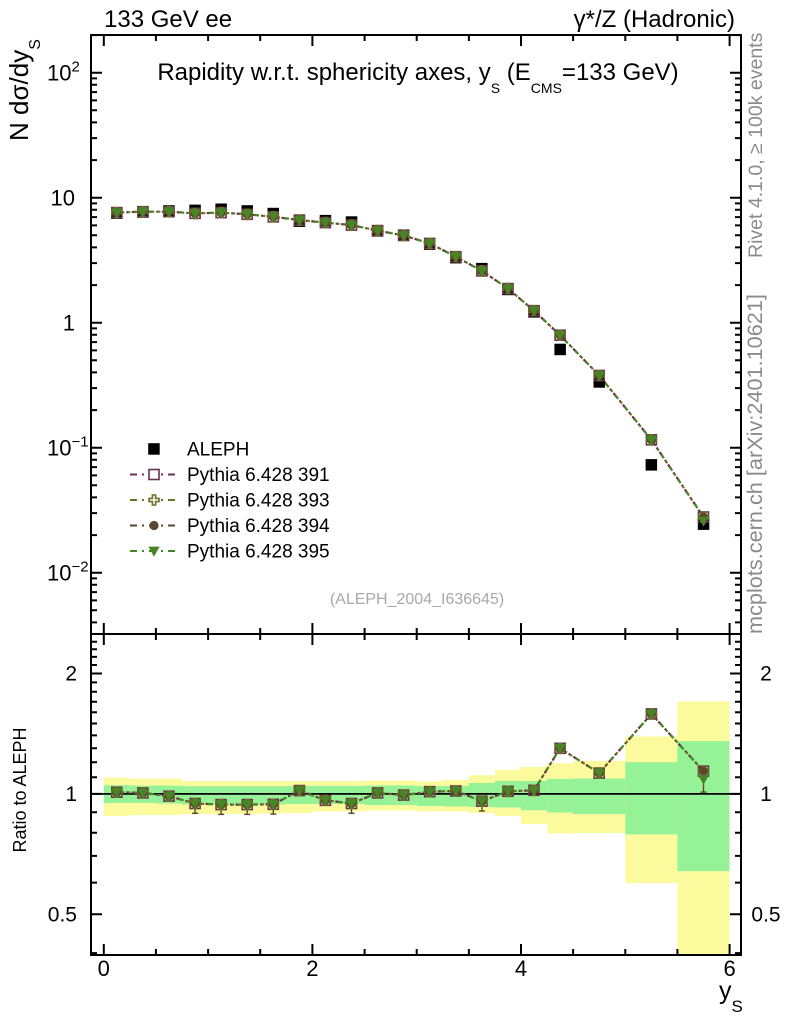 The image size is (786, 1024). I want to click on svg-text: 133 GeV ee, so click(168, 19).